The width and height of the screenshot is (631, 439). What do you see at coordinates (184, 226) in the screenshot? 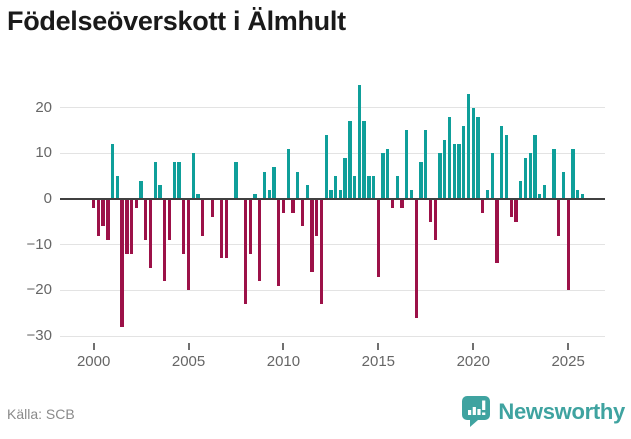
I see `bar-2004-Q4` at bounding box center [184, 226].